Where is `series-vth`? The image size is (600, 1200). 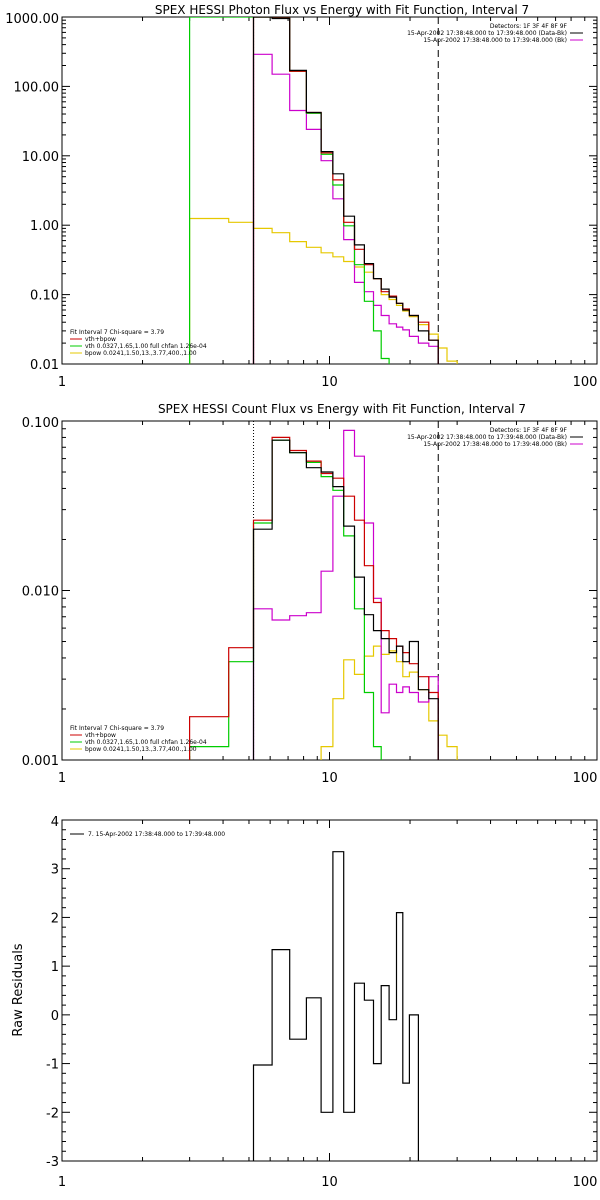
series-vth is located at coordinates (285, 599).